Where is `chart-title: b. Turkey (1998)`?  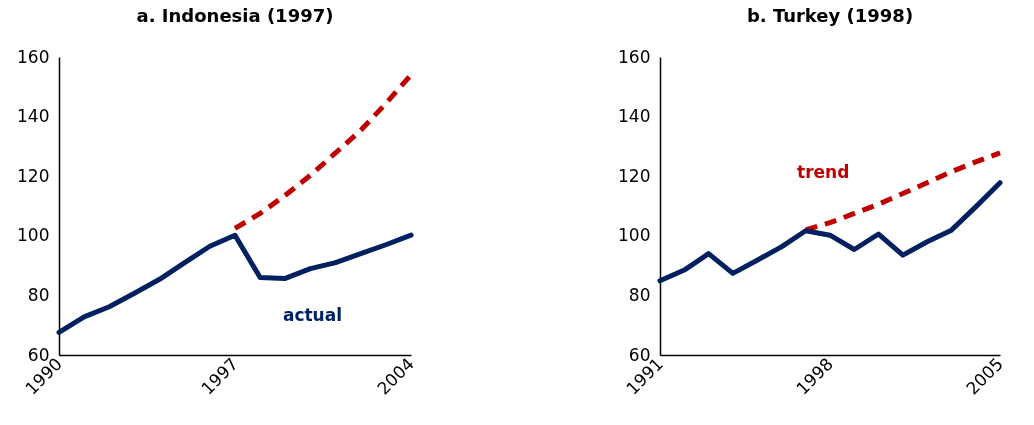
chart-title: b. Turkey (1998) is located at coordinates (830, 15).